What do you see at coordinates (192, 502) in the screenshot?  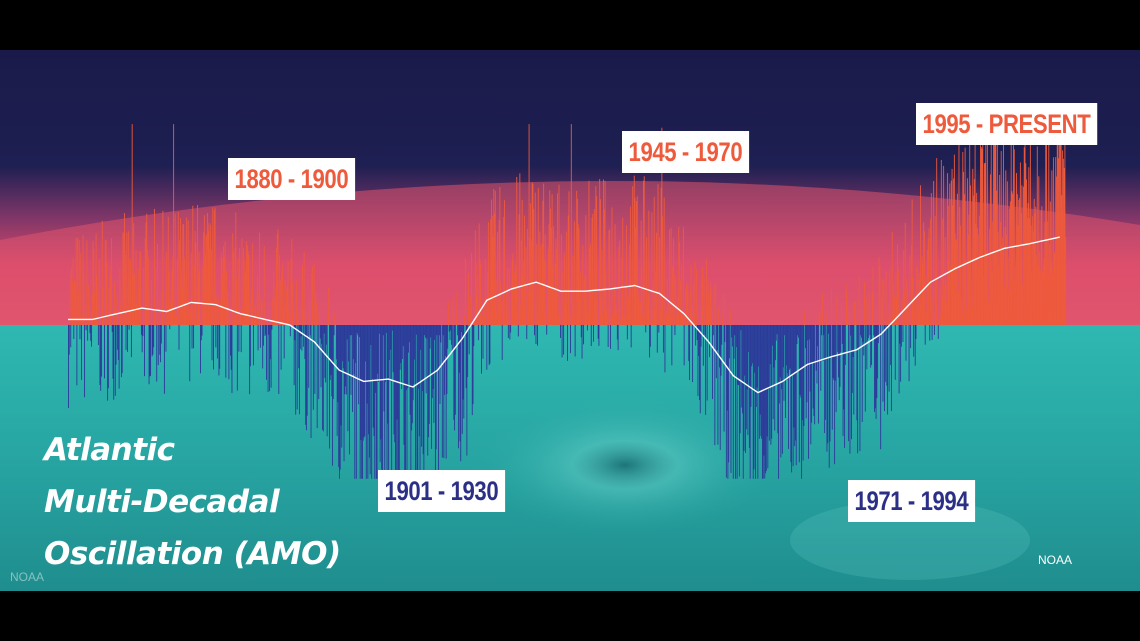 I see `chart-title: Atlantic Multi-Decadal Oscillation (AMO)` at bounding box center [192, 502].